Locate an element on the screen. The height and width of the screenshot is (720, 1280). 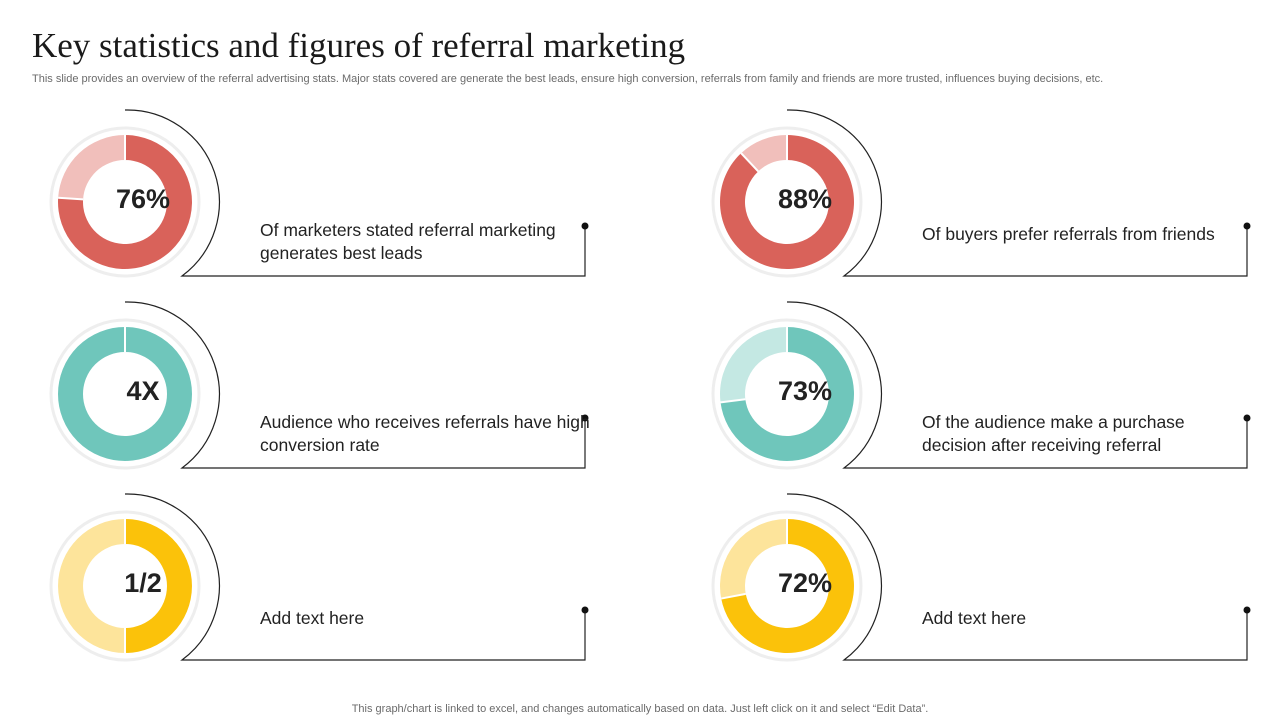
stat-card-5: 1/2 Add text here is located at coordinates (329, 577).